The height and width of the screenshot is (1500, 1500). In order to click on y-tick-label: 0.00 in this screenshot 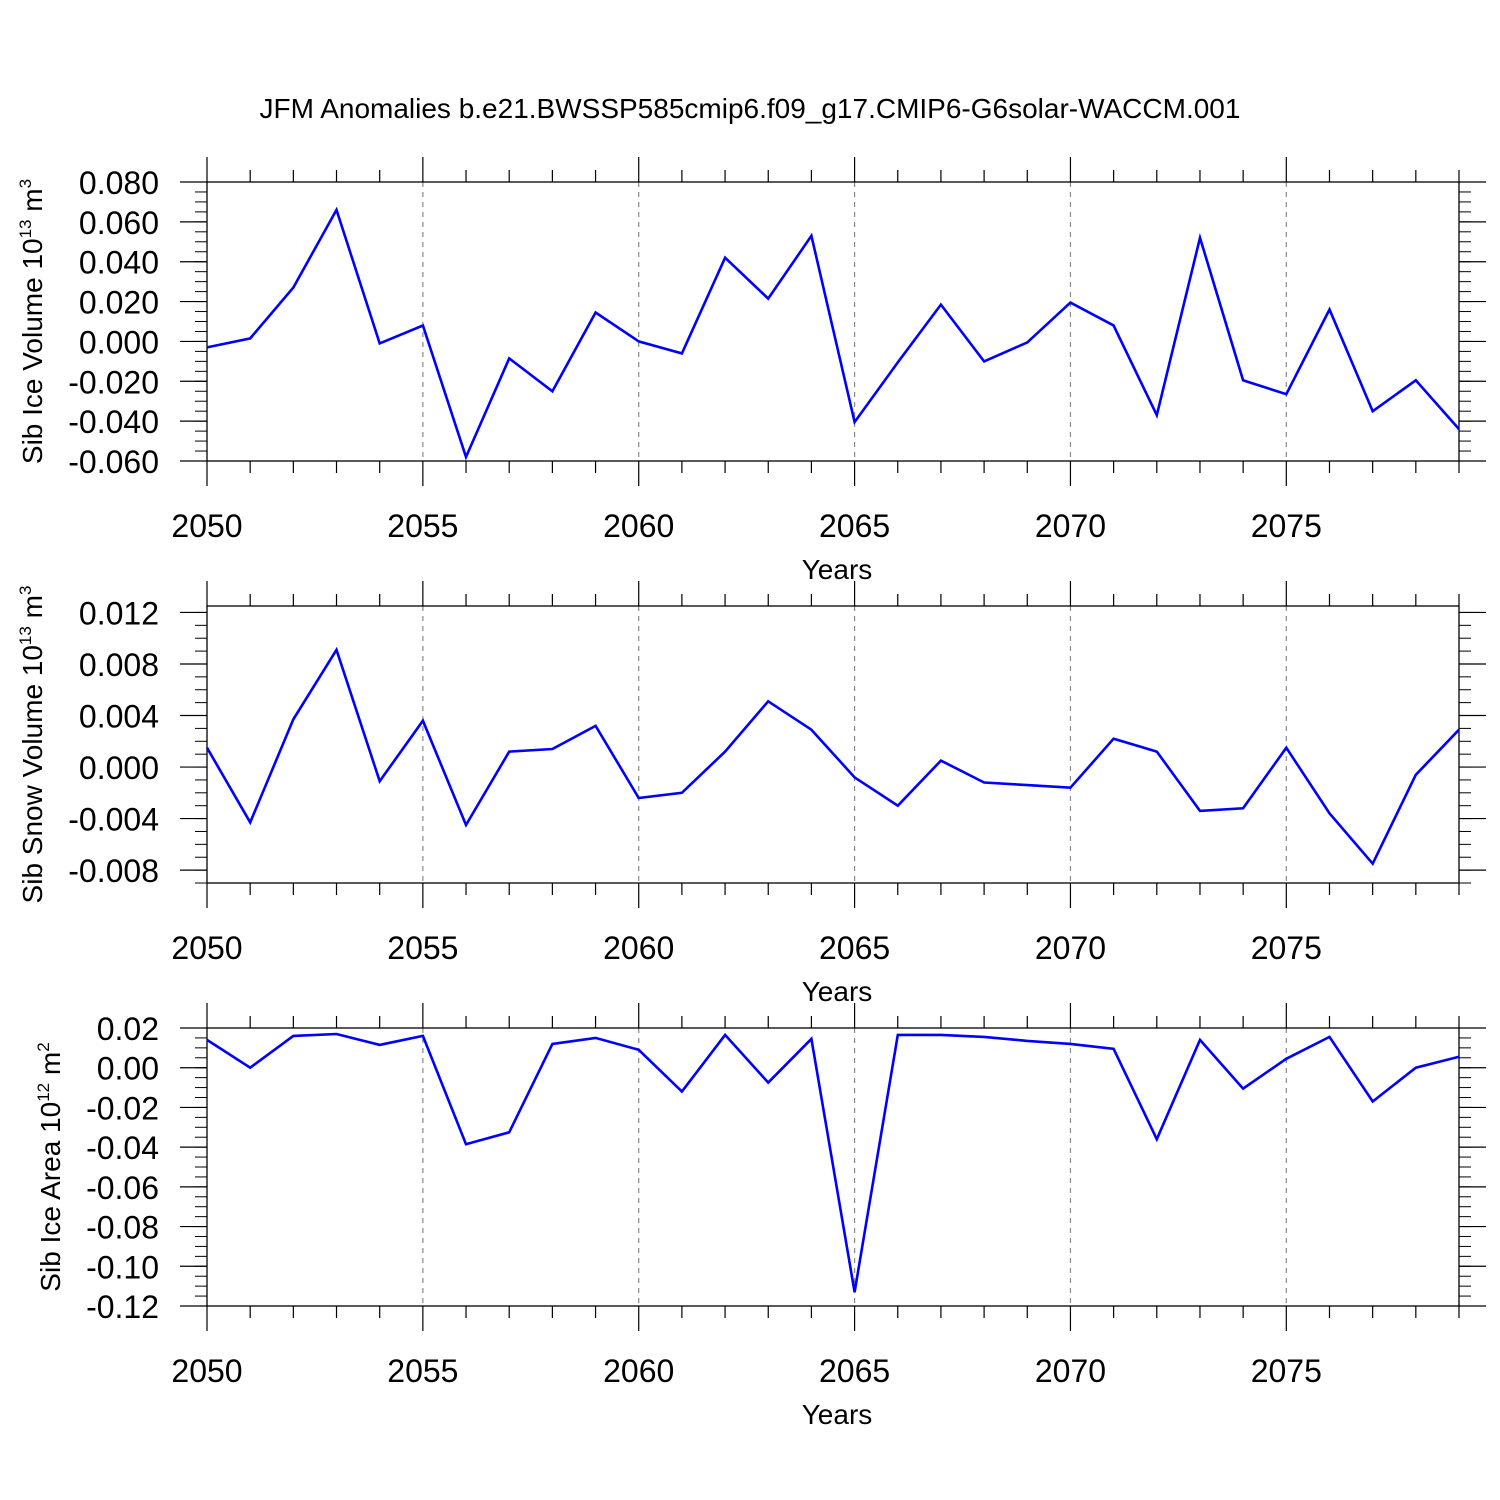, I will do `click(128, 1069)`.